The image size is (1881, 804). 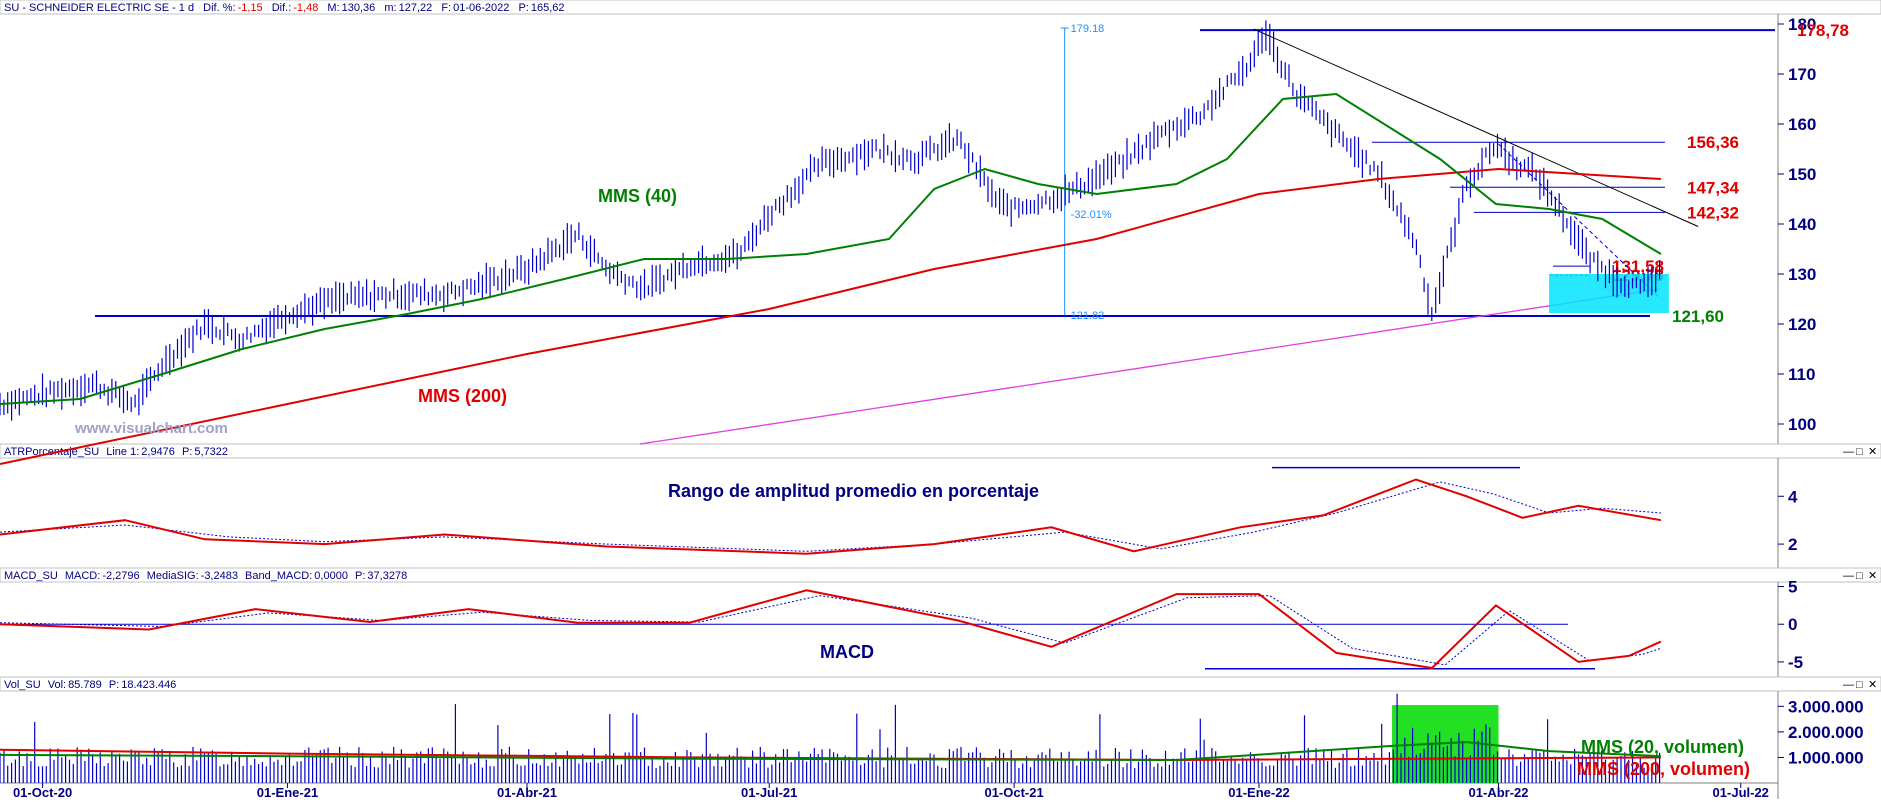 I want to click on measure-top-label: 179.18, so click(x=1088, y=29).